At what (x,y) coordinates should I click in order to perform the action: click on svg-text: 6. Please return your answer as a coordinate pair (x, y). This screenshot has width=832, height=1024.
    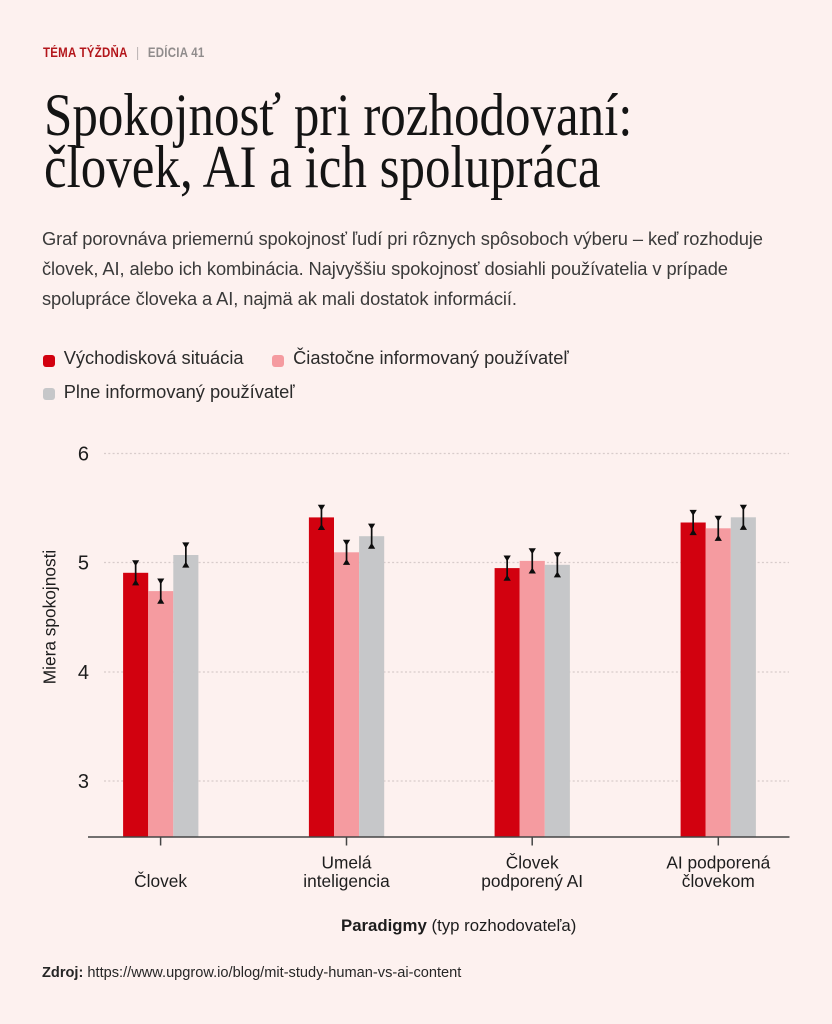
    Looking at the image, I should click on (83, 455).